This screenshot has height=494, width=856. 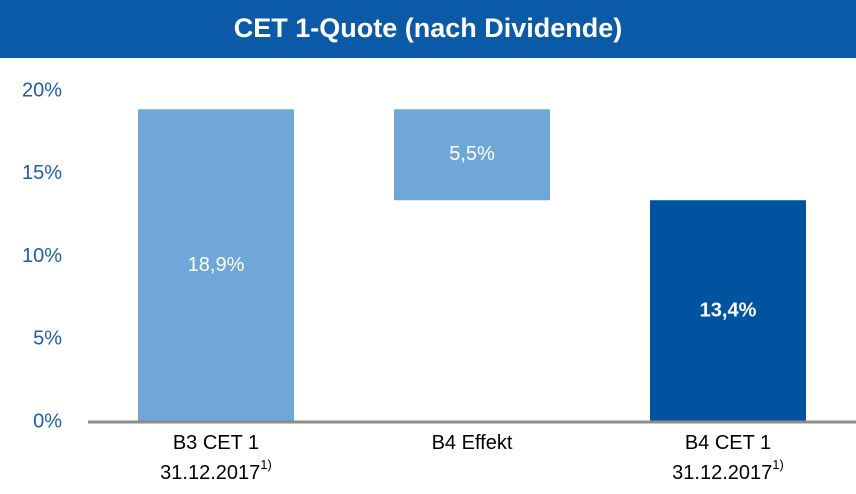 I want to click on x-tick-label-line: B4 Effekt, so click(x=472, y=443).